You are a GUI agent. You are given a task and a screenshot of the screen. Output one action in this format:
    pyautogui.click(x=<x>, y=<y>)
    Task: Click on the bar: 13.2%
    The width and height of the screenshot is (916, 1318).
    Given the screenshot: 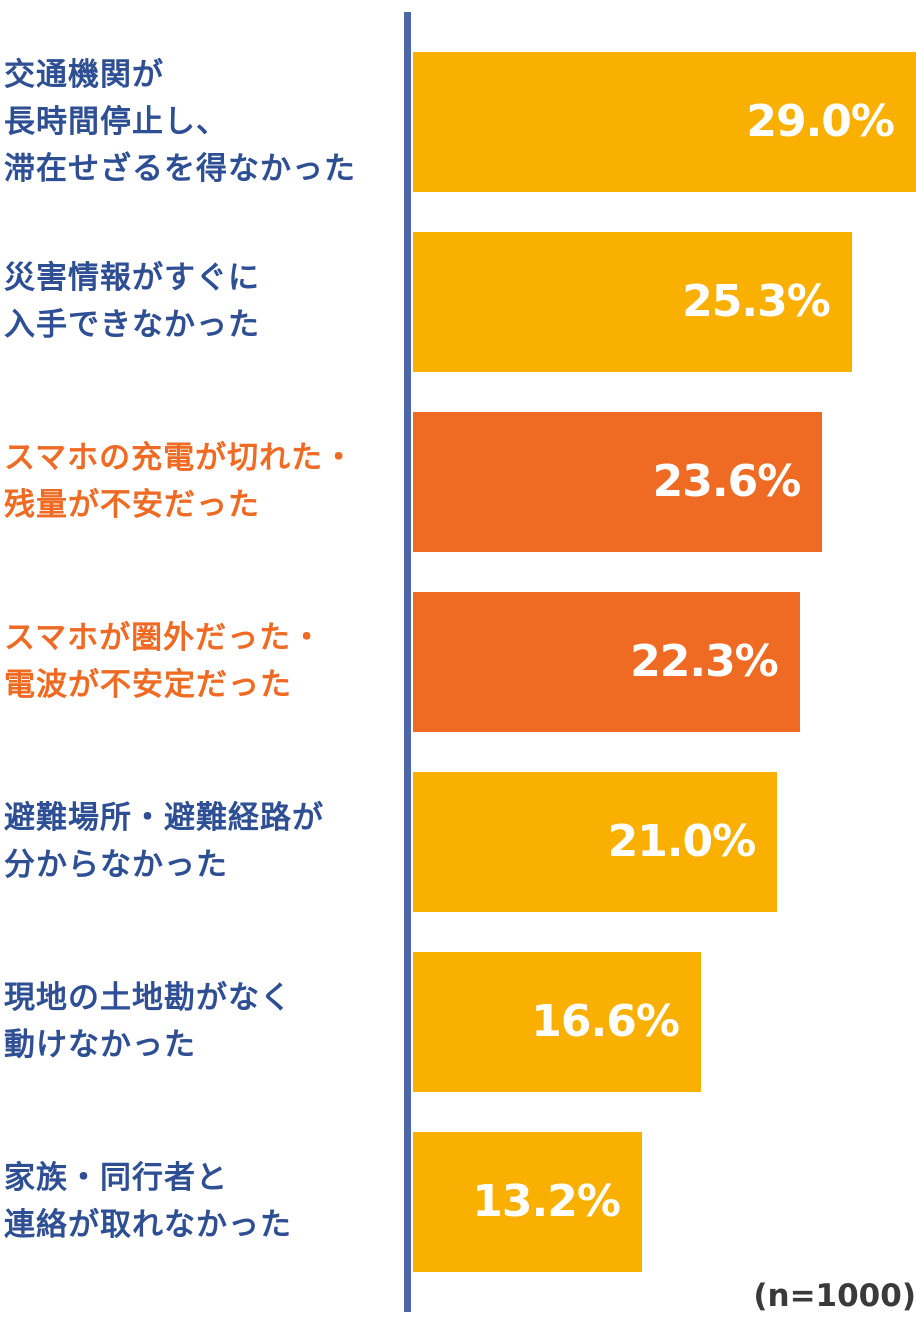 What is the action you would take?
    pyautogui.click(x=527, y=1202)
    